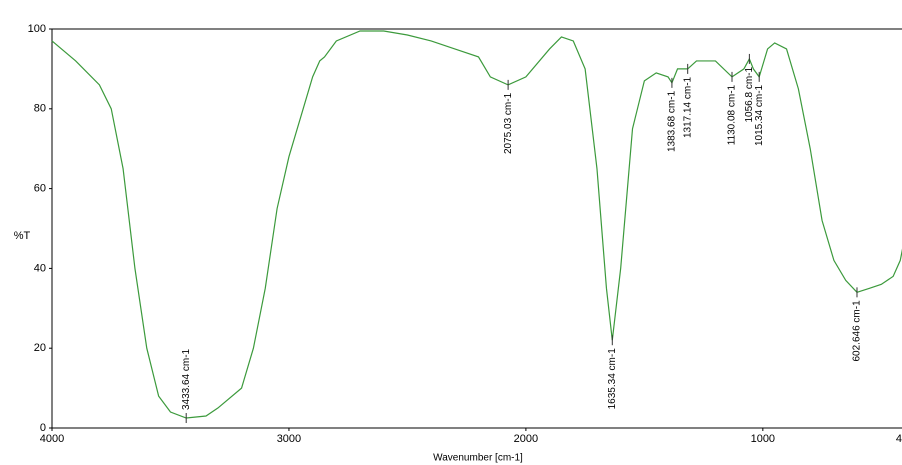 This screenshot has width=902, height=465. What do you see at coordinates (289, 439) in the screenshot?
I see `x-tick-label: 3000` at bounding box center [289, 439].